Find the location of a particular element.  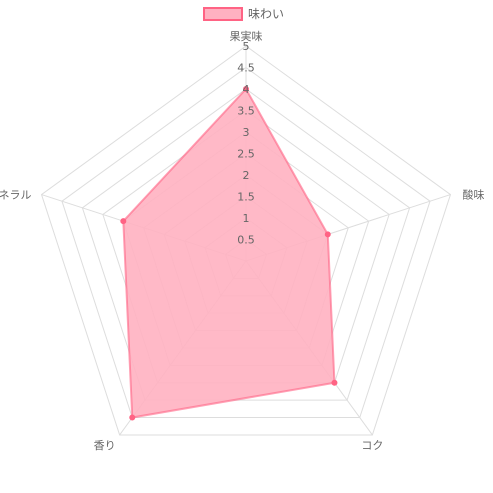

axis-label: 酸味 is located at coordinates (473, 195).